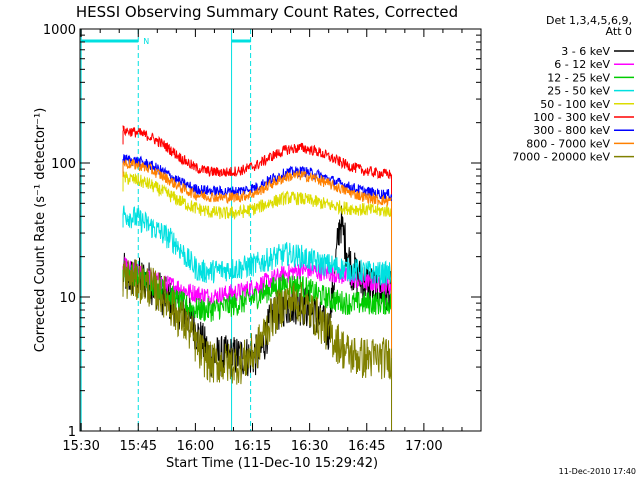  What do you see at coordinates (582, 64) in the screenshot?
I see `legend-label-1: 6 - 12 keV` at bounding box center [582, 64].